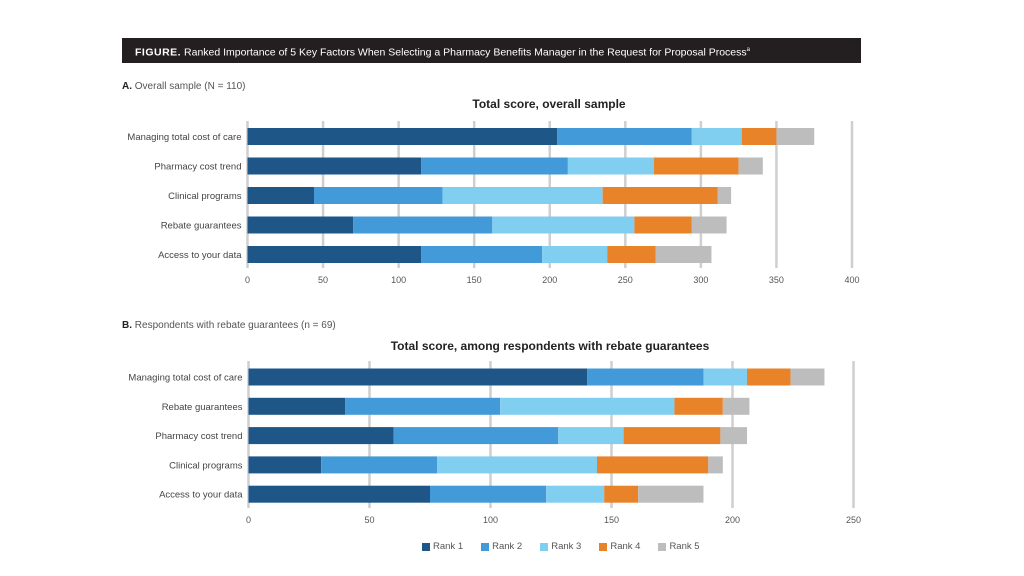 The height and width of the screenshot is (576, 1024). Describe the element at coordinates (776, 280) in the screenshot. I see `x-tick-label: 350` at that location.